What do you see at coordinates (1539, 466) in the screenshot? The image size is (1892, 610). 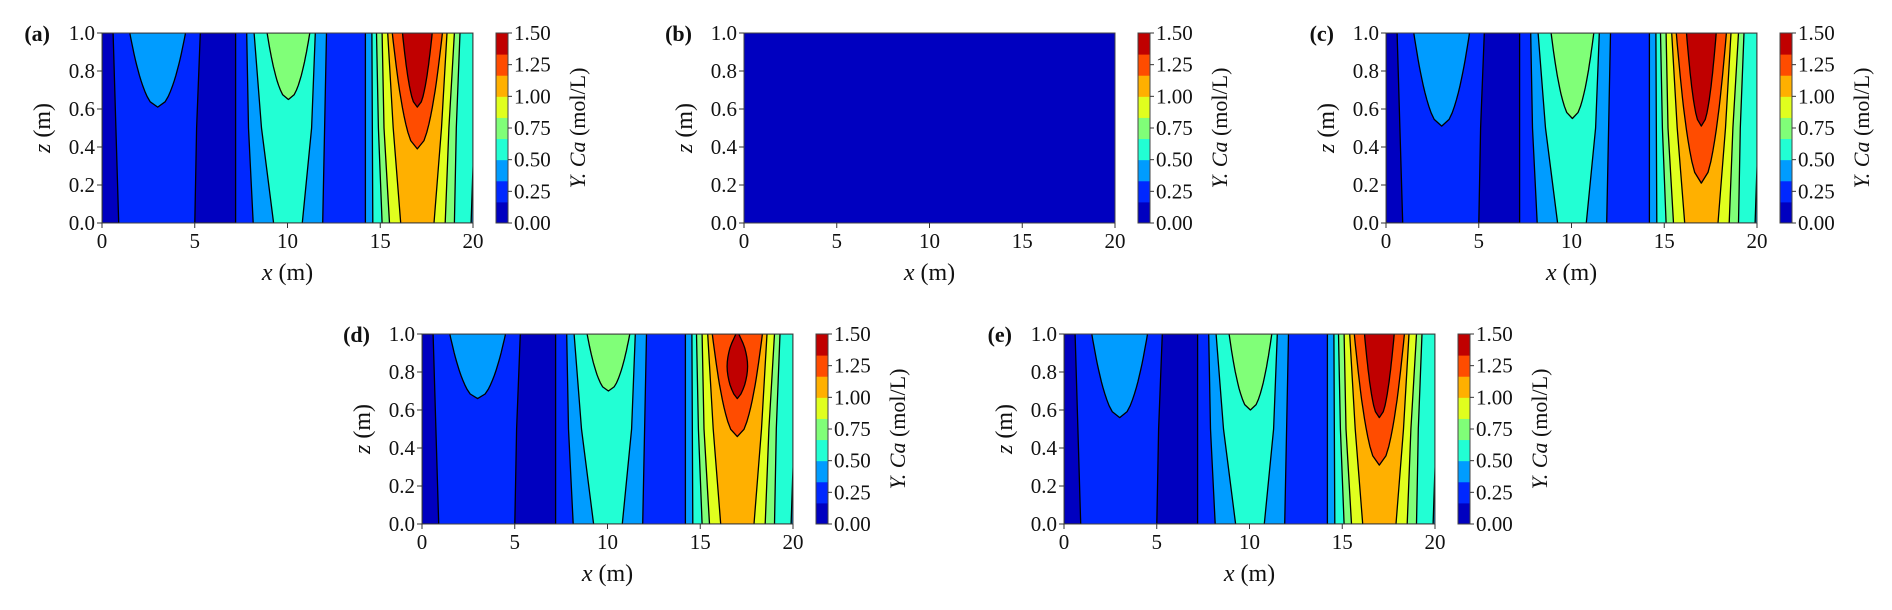 I see `colorbar-label-var: Y. Ca` at bounding box center [1539, 466].